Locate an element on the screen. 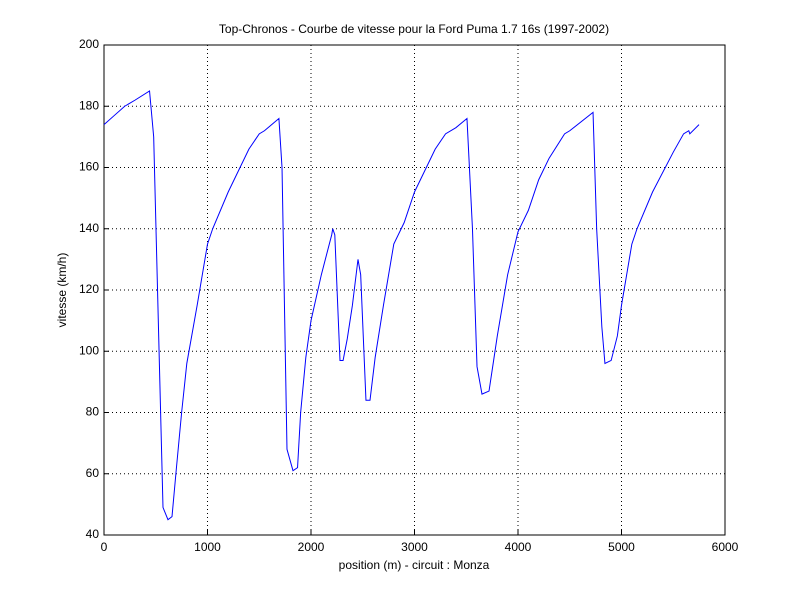 This screenshot has height=601, width=800. y-tick-label: 200 is located at coordinates (89, 44).